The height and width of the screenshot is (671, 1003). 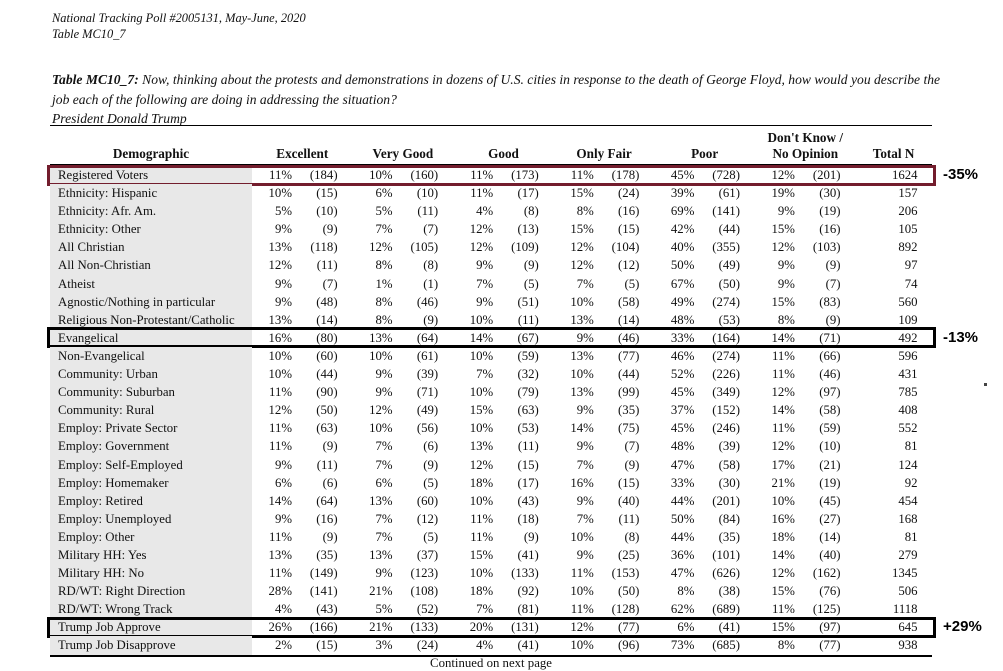 What do you see at coordinates (427, 645) in the screenshot?
I see `count-cell: (24)` at bounding box center [427, 645].